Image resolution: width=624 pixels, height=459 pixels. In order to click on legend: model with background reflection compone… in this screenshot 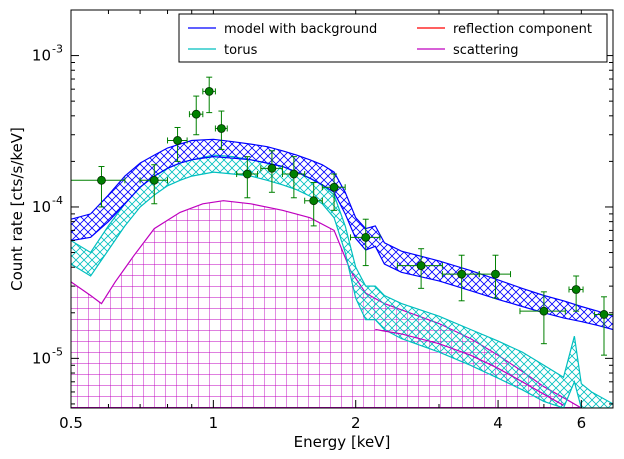, I will do `click(393, 38)`.